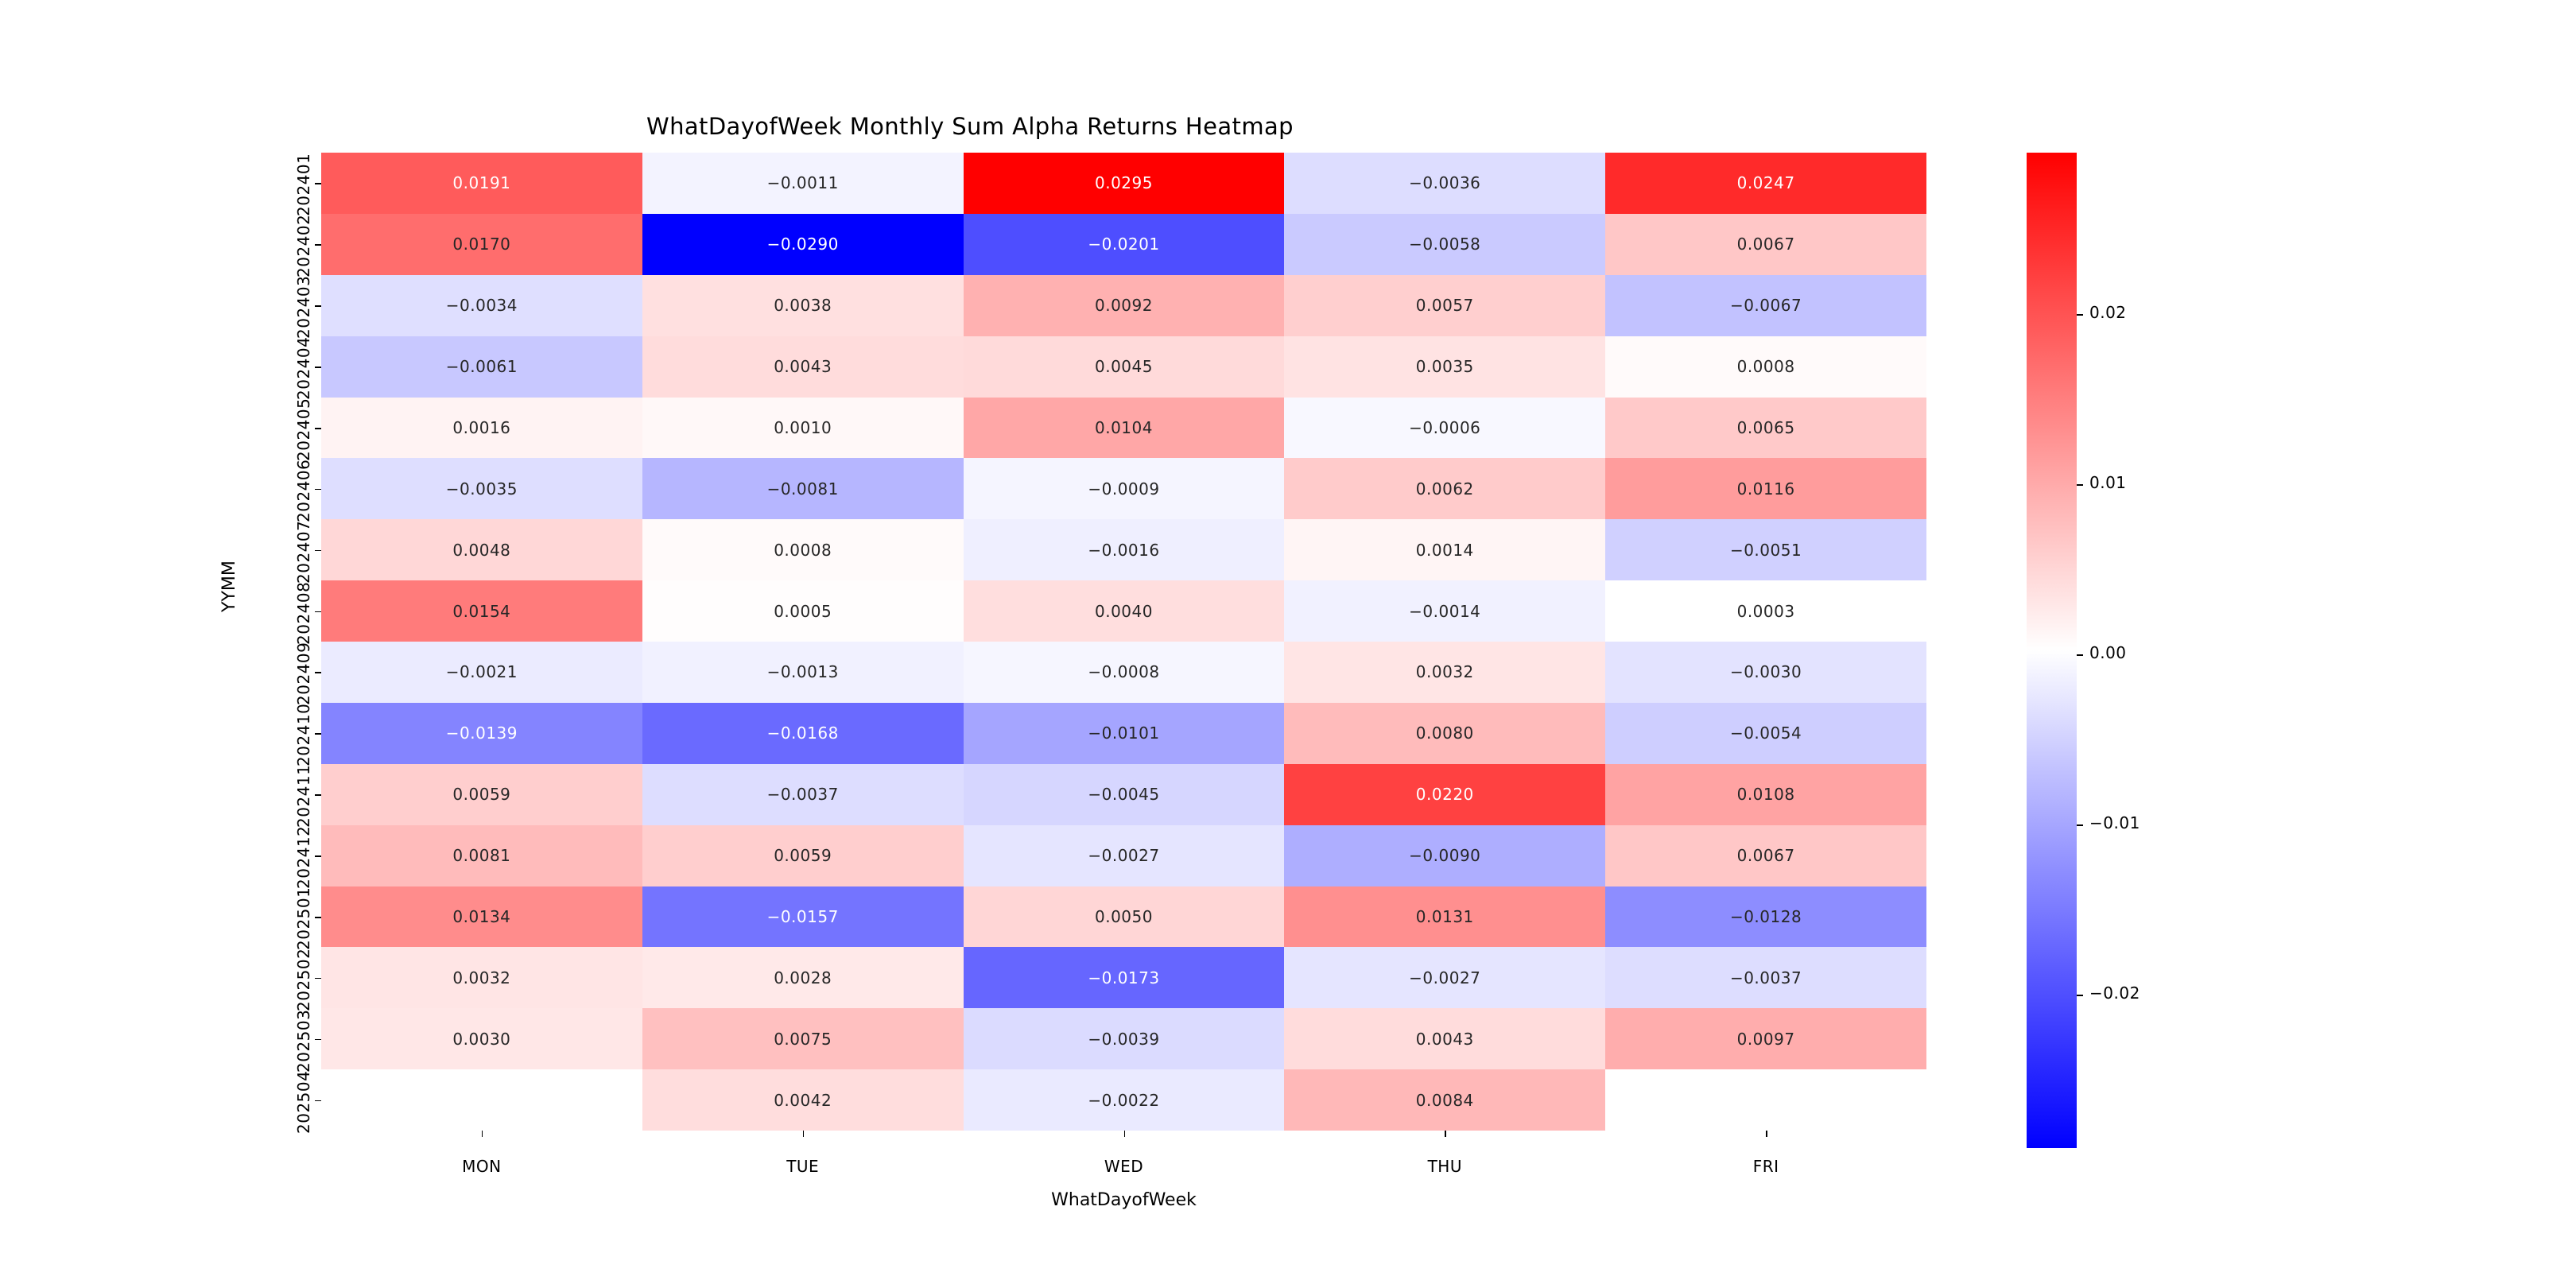  Describe the element at coordinates (303, 185) in the screenshot. I see `y-tick-label: 202401` at that location.